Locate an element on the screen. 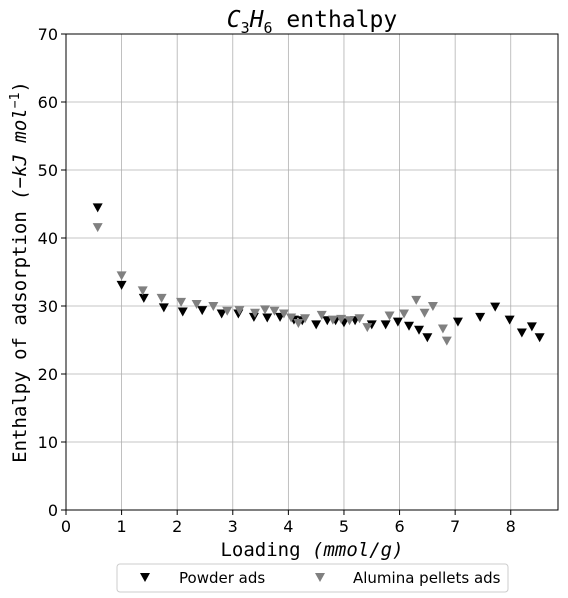 The image size is (568, 598). legend-label-powder: Powder ads is located at coordinates (222, 578).